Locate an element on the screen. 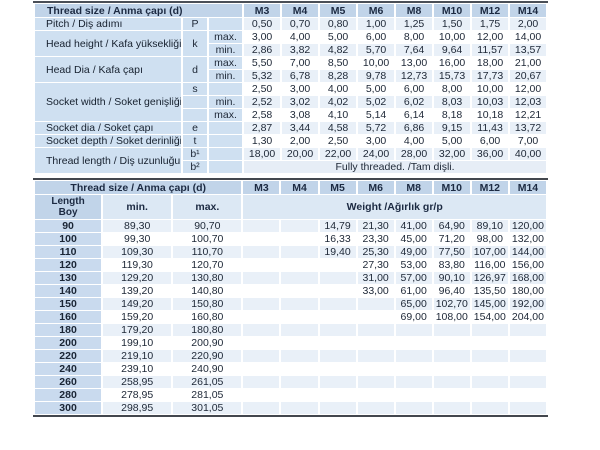  weight-value: 45,00 is located at coordinates (413, 239).